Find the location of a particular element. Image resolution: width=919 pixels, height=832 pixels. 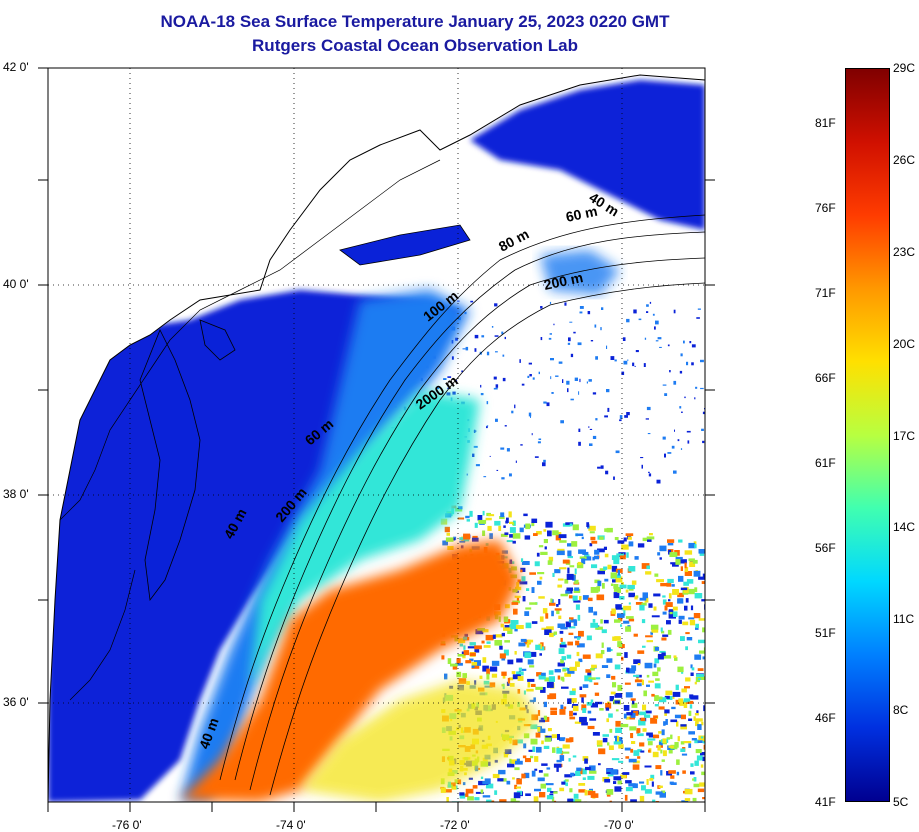

lat-label: 42 0' is located at coordinates (16, 67).